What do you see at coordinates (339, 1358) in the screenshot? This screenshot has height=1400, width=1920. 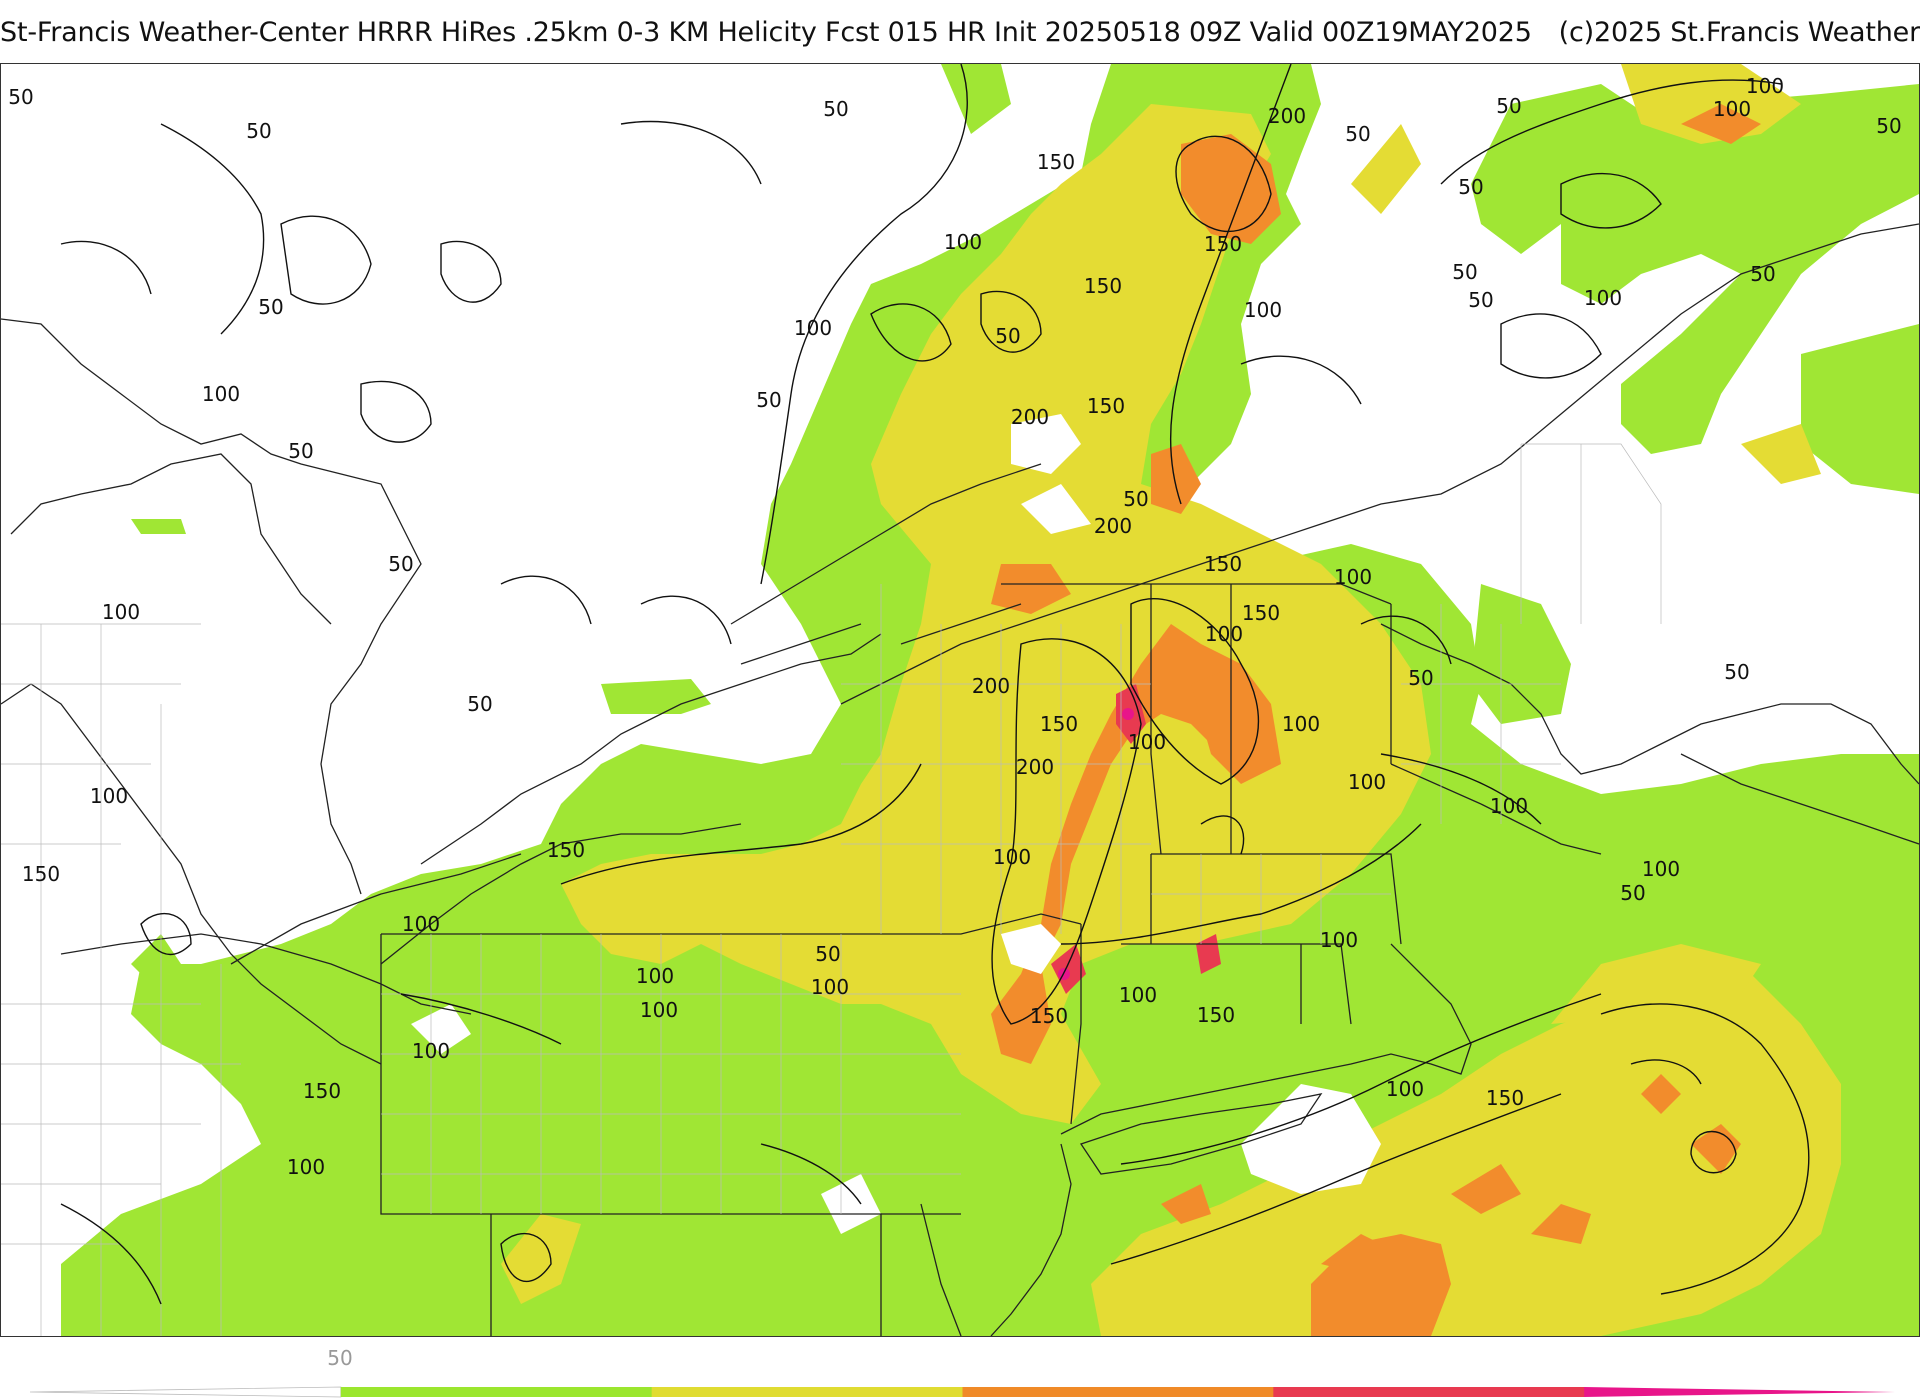 I see `legend-label: 50` at bounding box center [339, 1358].